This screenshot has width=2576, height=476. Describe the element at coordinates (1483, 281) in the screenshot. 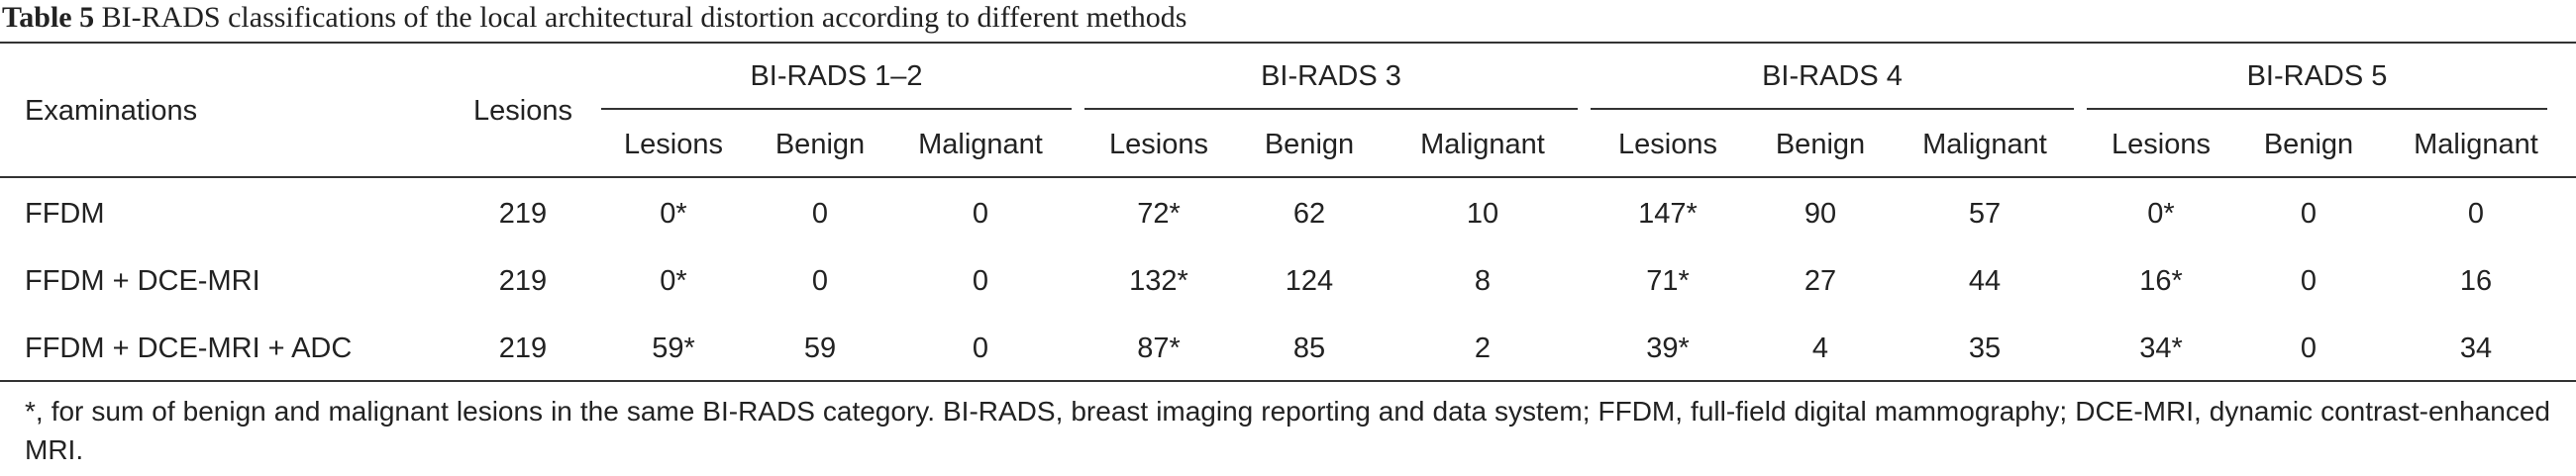

I see `cell: 8` at that location.